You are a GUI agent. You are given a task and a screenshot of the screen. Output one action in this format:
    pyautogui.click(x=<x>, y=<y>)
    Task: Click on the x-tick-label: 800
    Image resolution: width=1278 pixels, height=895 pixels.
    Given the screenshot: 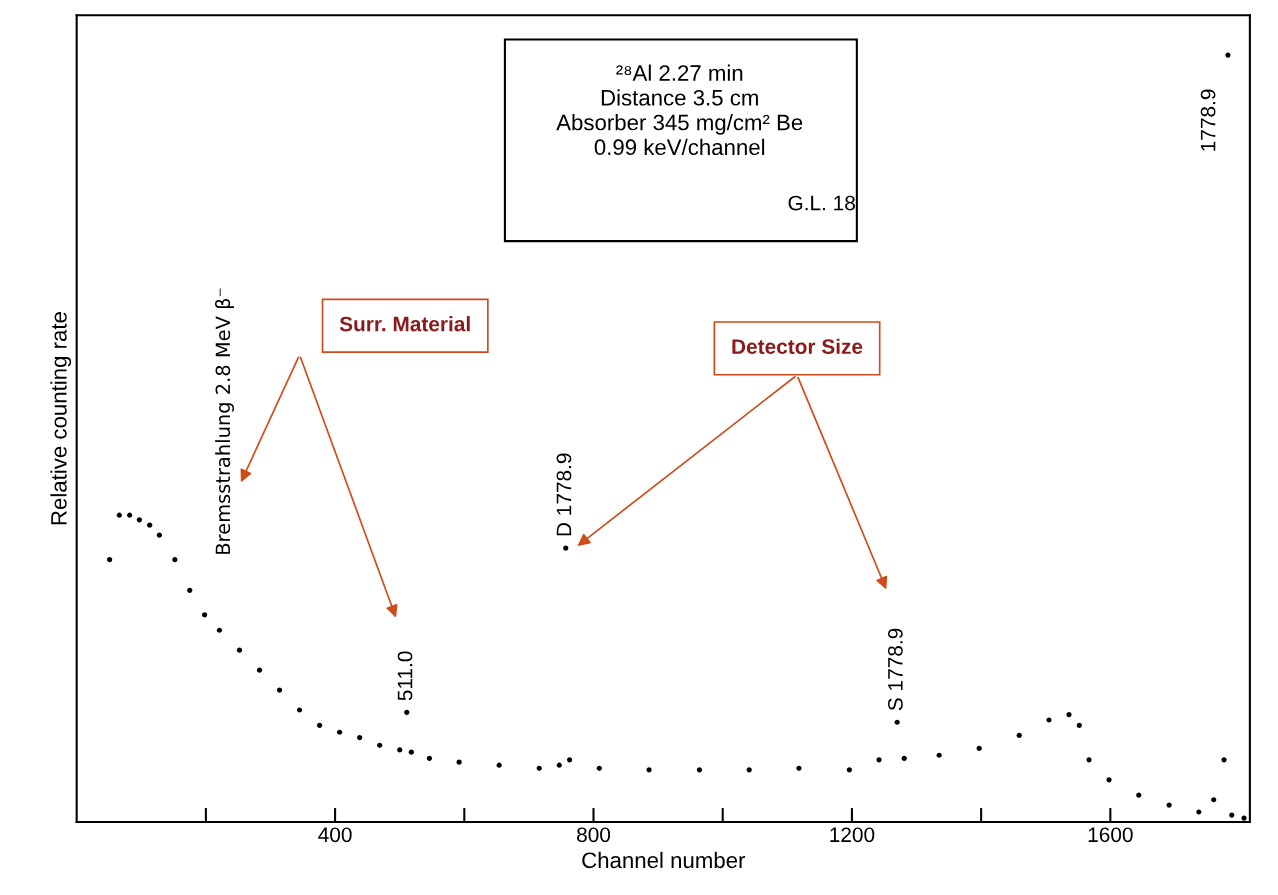 What is the action you would take?
    pyautogui.click(x=594, y=835)
    